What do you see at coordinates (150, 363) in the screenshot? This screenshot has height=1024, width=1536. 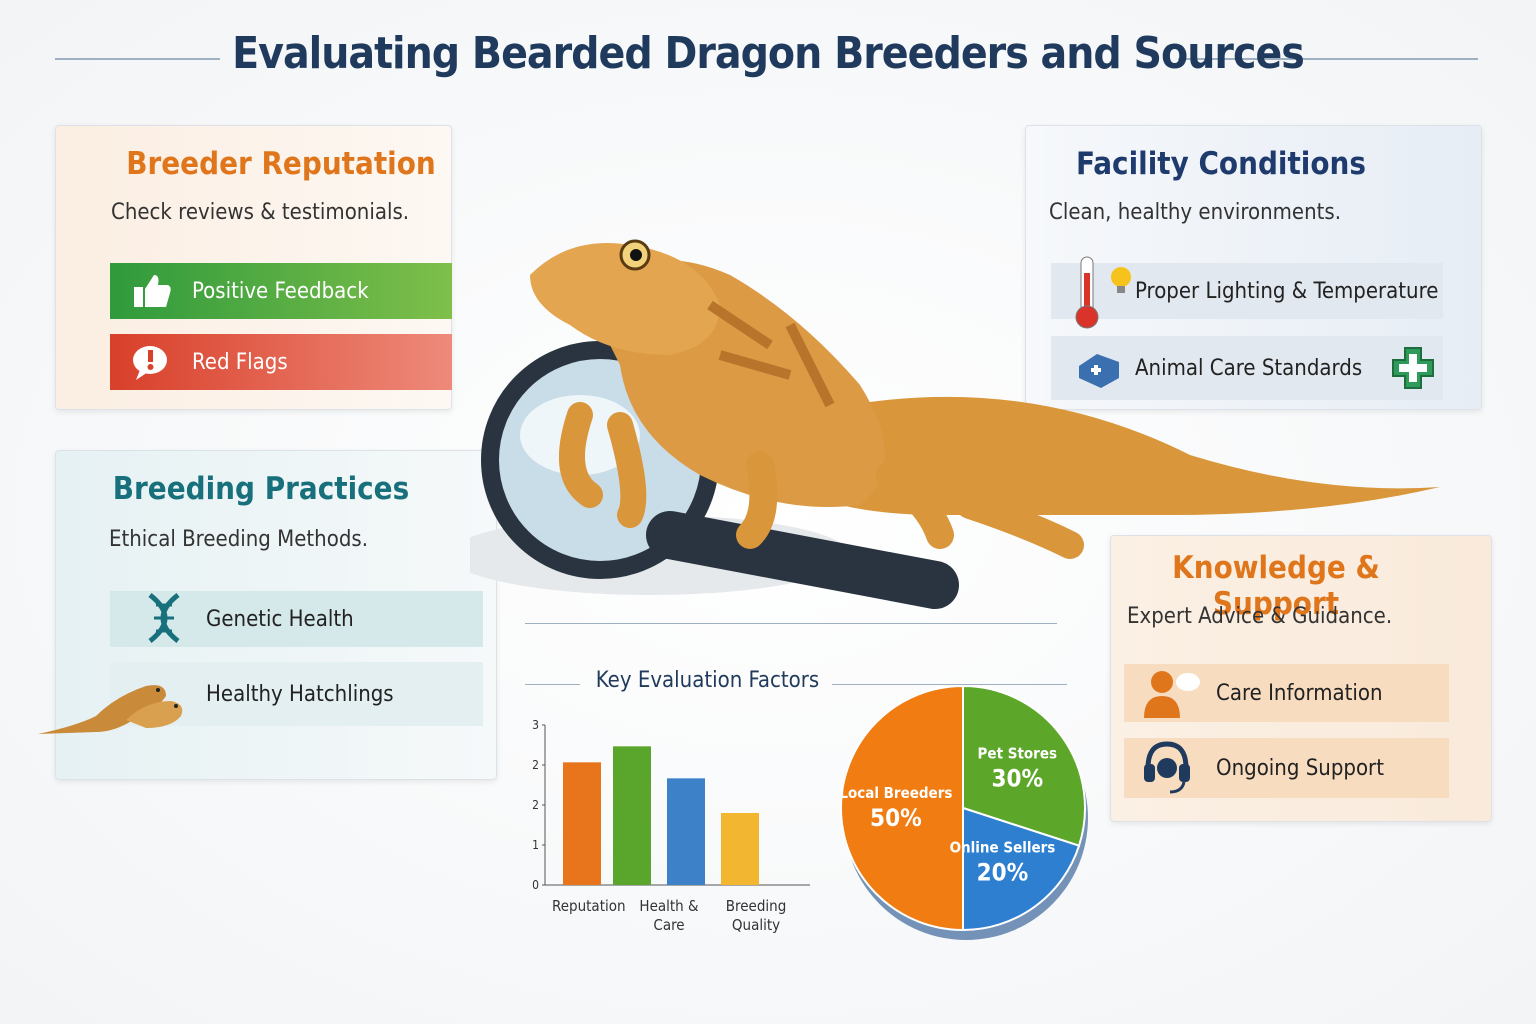 I see `alert-icon` at bounding box center [150, 363].